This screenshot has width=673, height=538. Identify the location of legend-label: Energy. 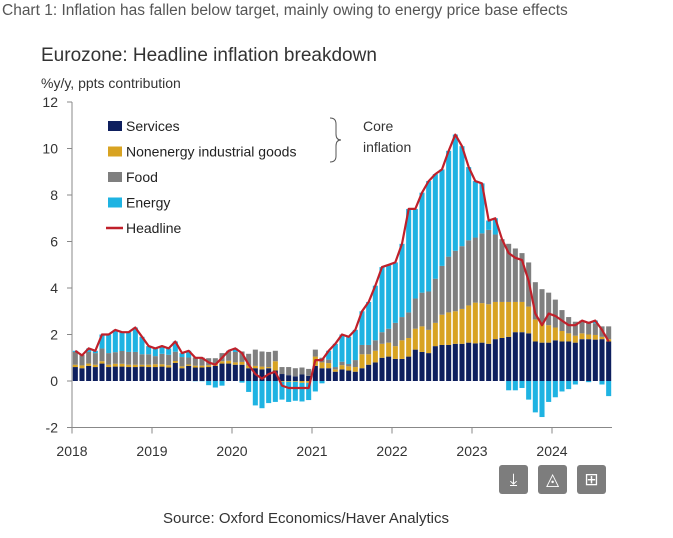
(148, 203).